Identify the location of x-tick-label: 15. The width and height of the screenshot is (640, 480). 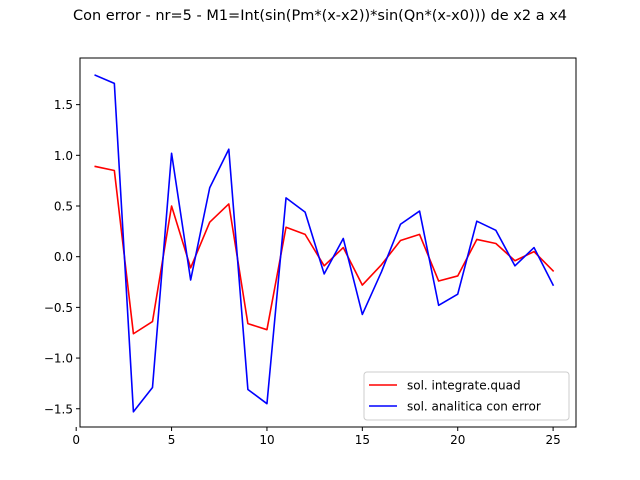
(362, 440).